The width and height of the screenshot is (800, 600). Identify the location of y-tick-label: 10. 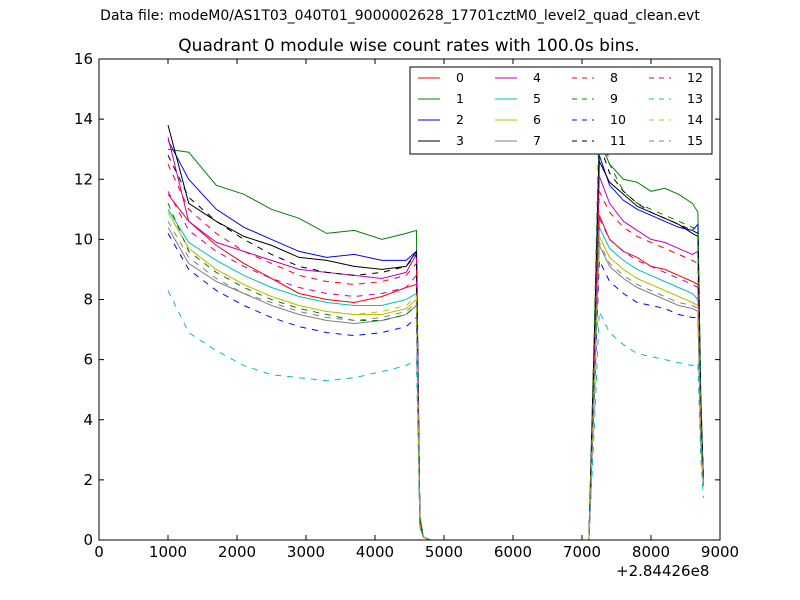
(83, 239).